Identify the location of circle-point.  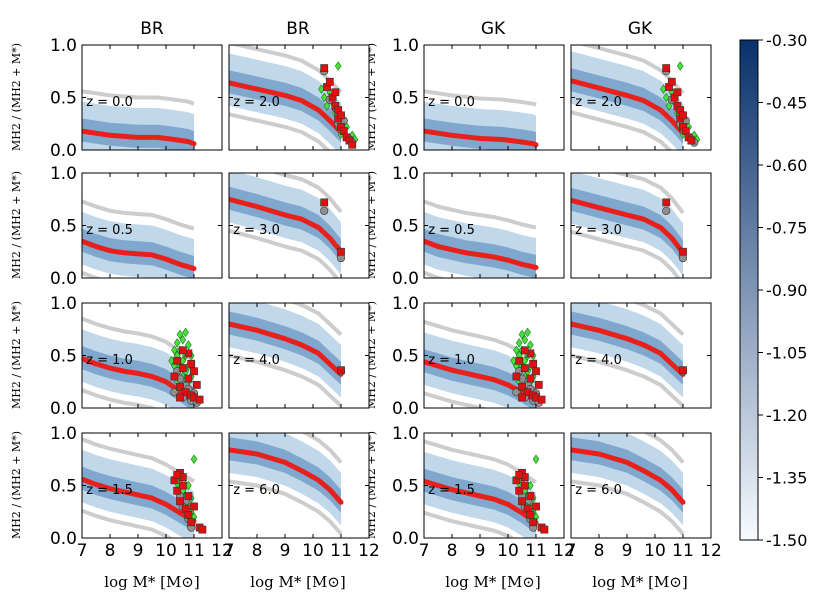
(666, 210).